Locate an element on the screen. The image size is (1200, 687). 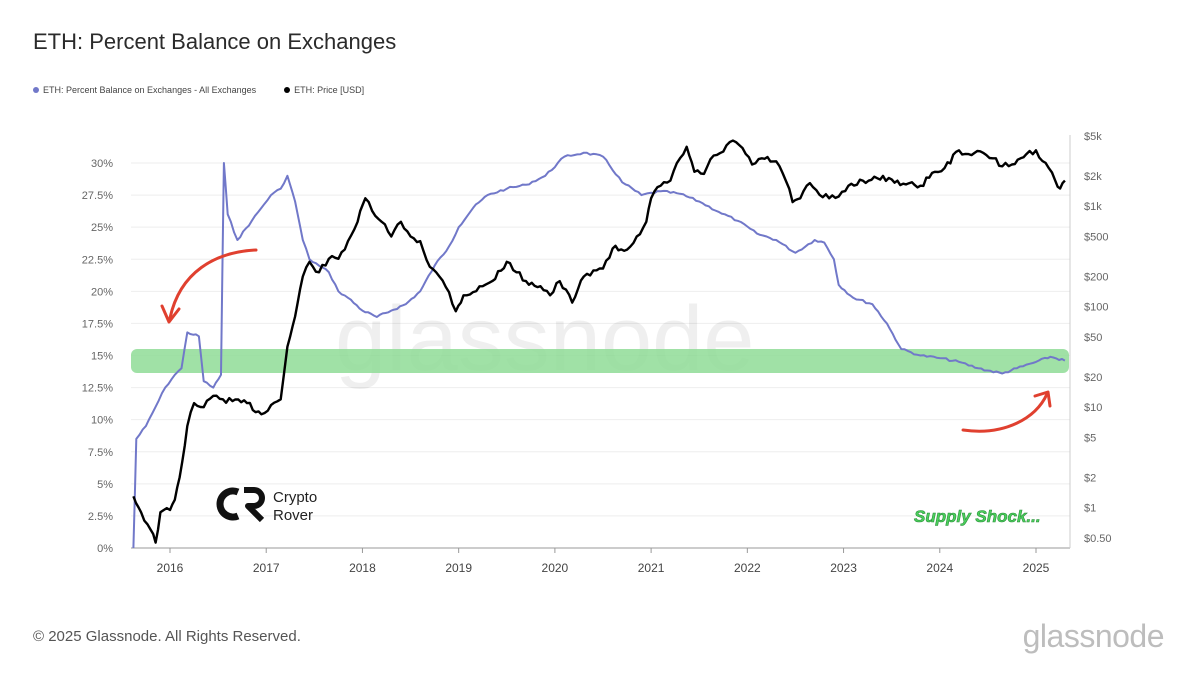
y-left-tick-label: 5% is located at coordinates (105, 485).